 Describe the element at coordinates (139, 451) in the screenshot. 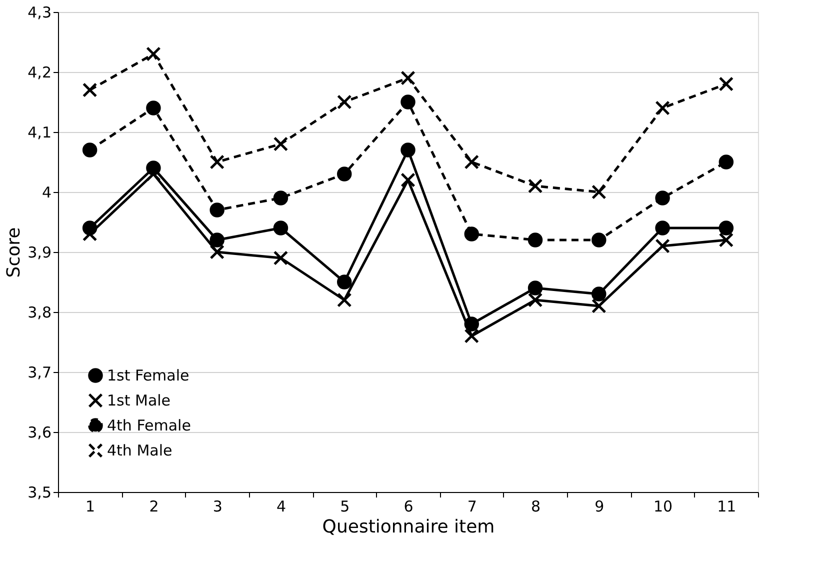

I see `legend-label: 4th Male` at that location.